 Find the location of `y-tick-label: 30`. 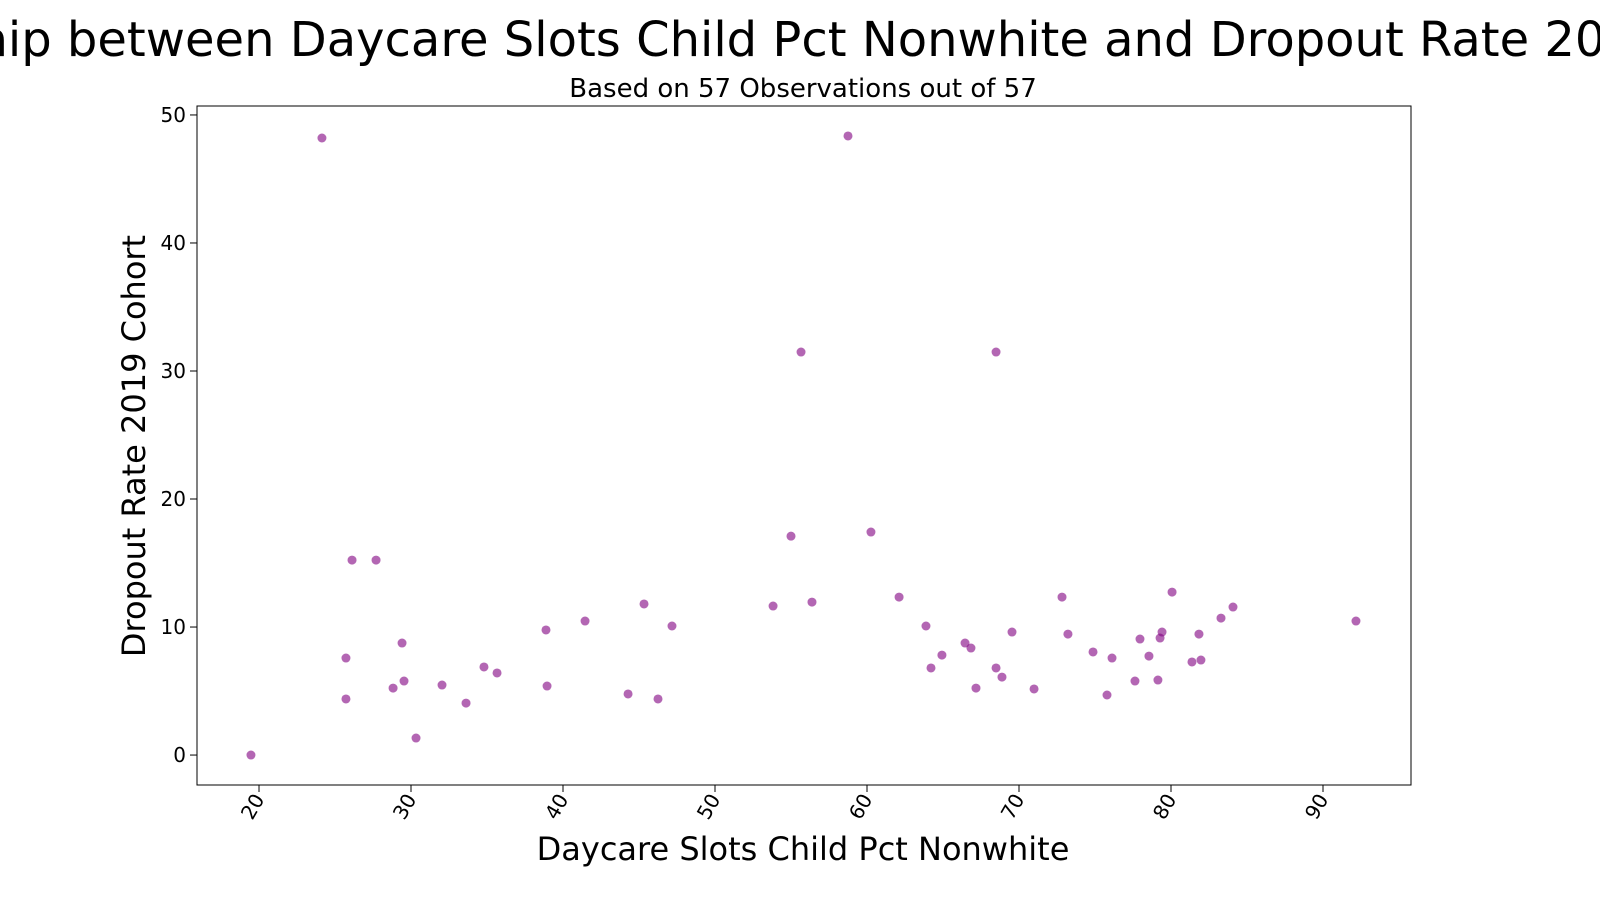

y-tick-label: 30 is located at coordinates (173, 371).